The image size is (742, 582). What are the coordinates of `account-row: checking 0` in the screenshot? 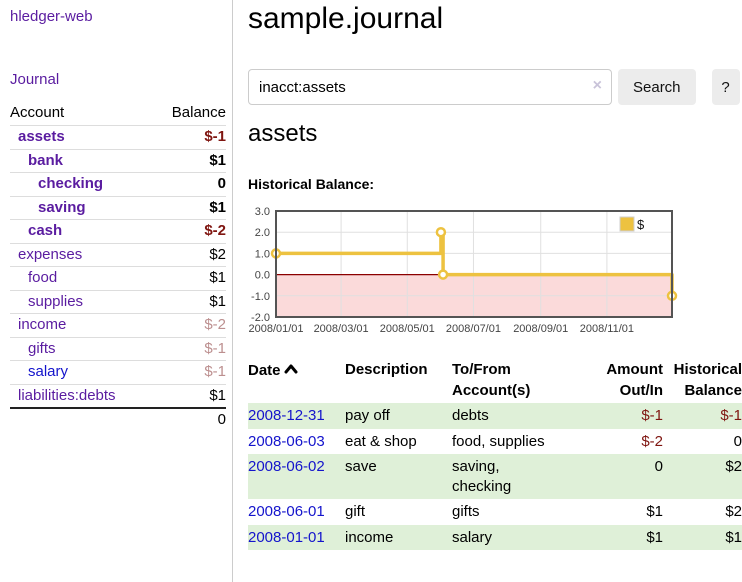 It's located at (118, 184).